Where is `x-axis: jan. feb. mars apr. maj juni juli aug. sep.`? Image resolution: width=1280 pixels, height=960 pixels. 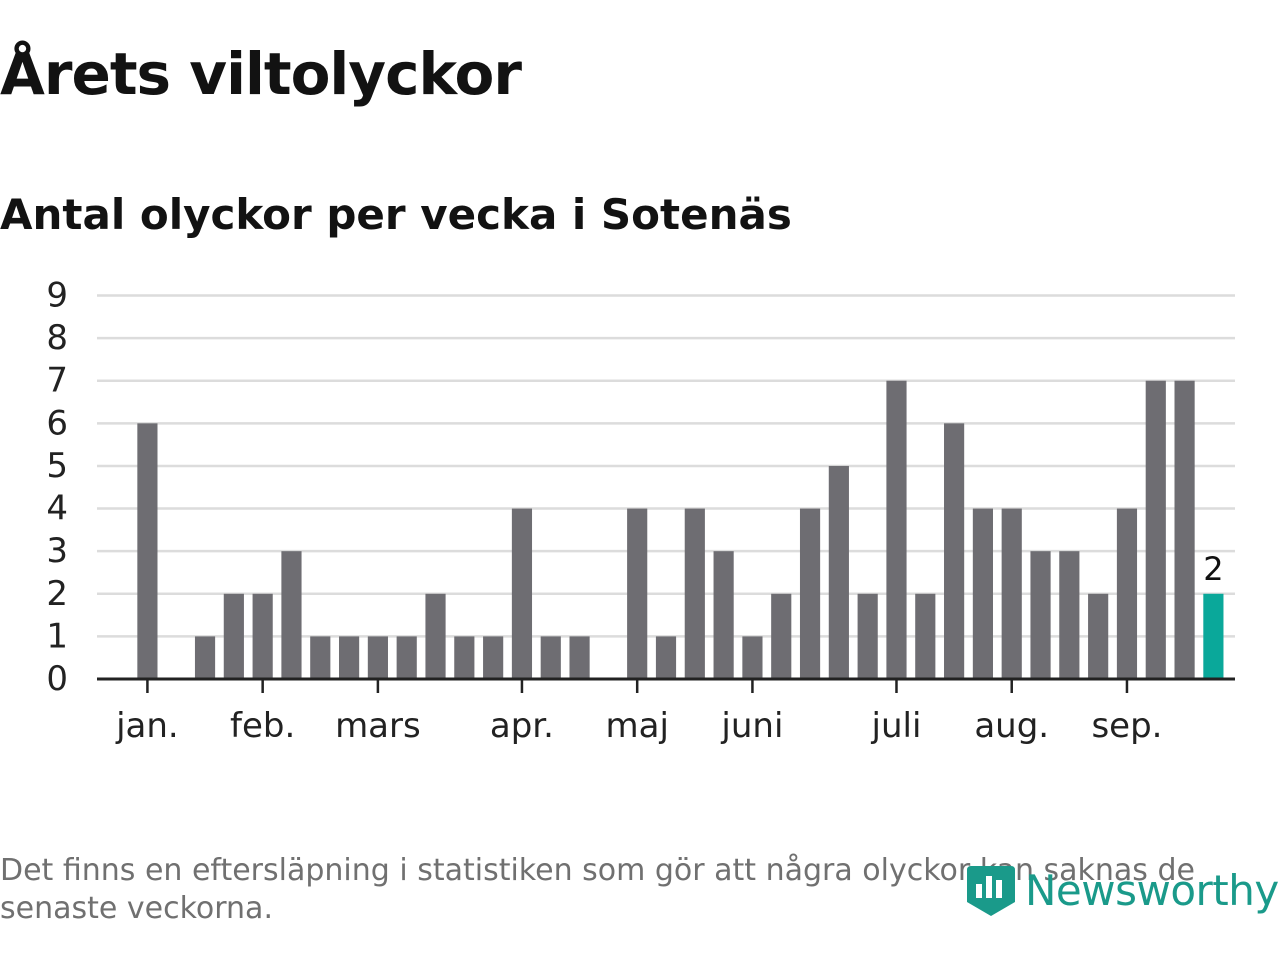
x-axis: jan. feb. mars apr. maj juni juli aug. sep. is located at coordinates (666, 711).